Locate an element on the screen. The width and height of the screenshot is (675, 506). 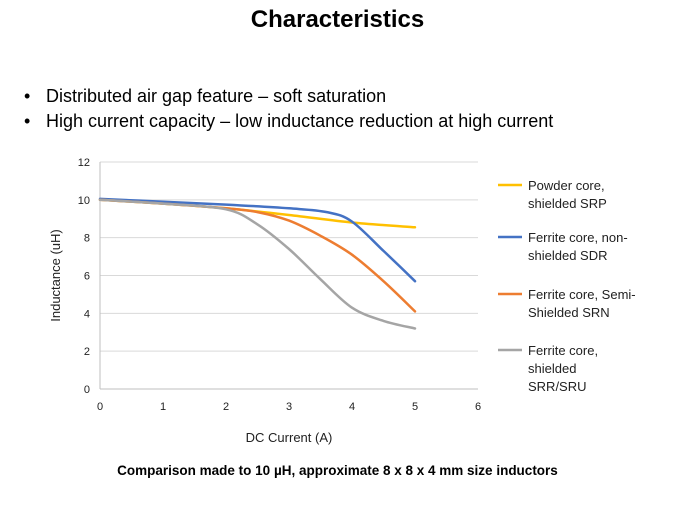
legend-label: Ferrite core, is located at coordinates (563, 350).